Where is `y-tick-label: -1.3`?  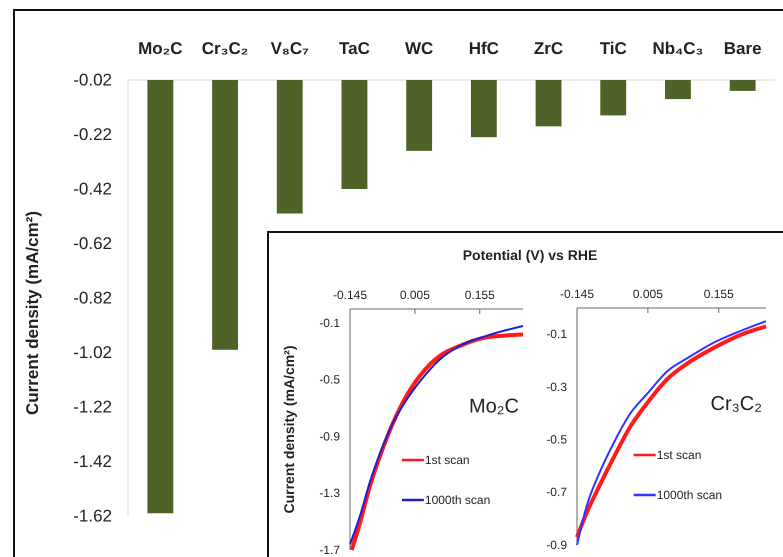 y-tick-label: -1.3 is located at coordinates (329, 493).